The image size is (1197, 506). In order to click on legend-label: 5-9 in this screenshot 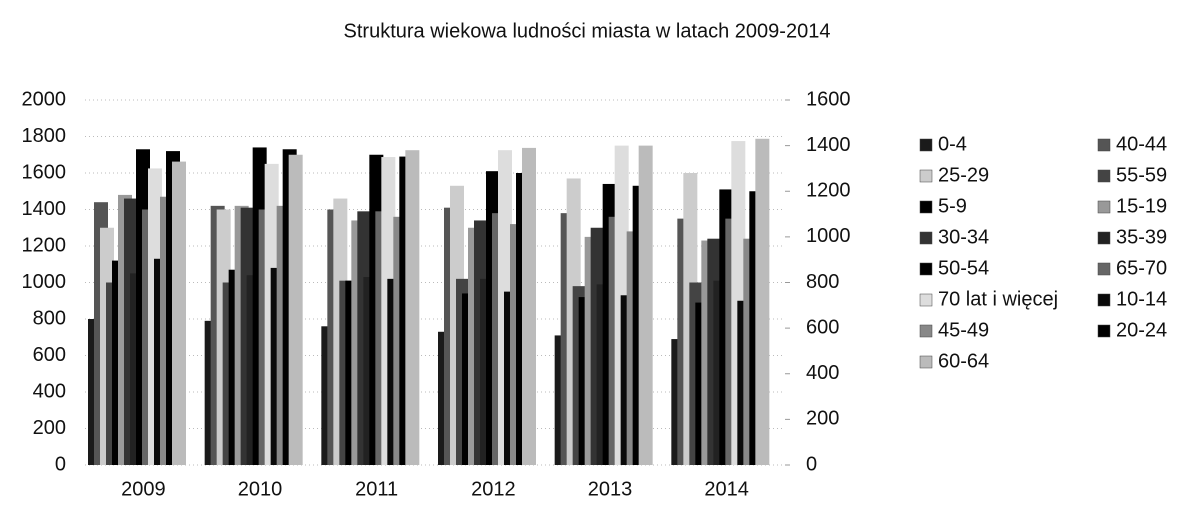, I will do `click(952, 206)`.